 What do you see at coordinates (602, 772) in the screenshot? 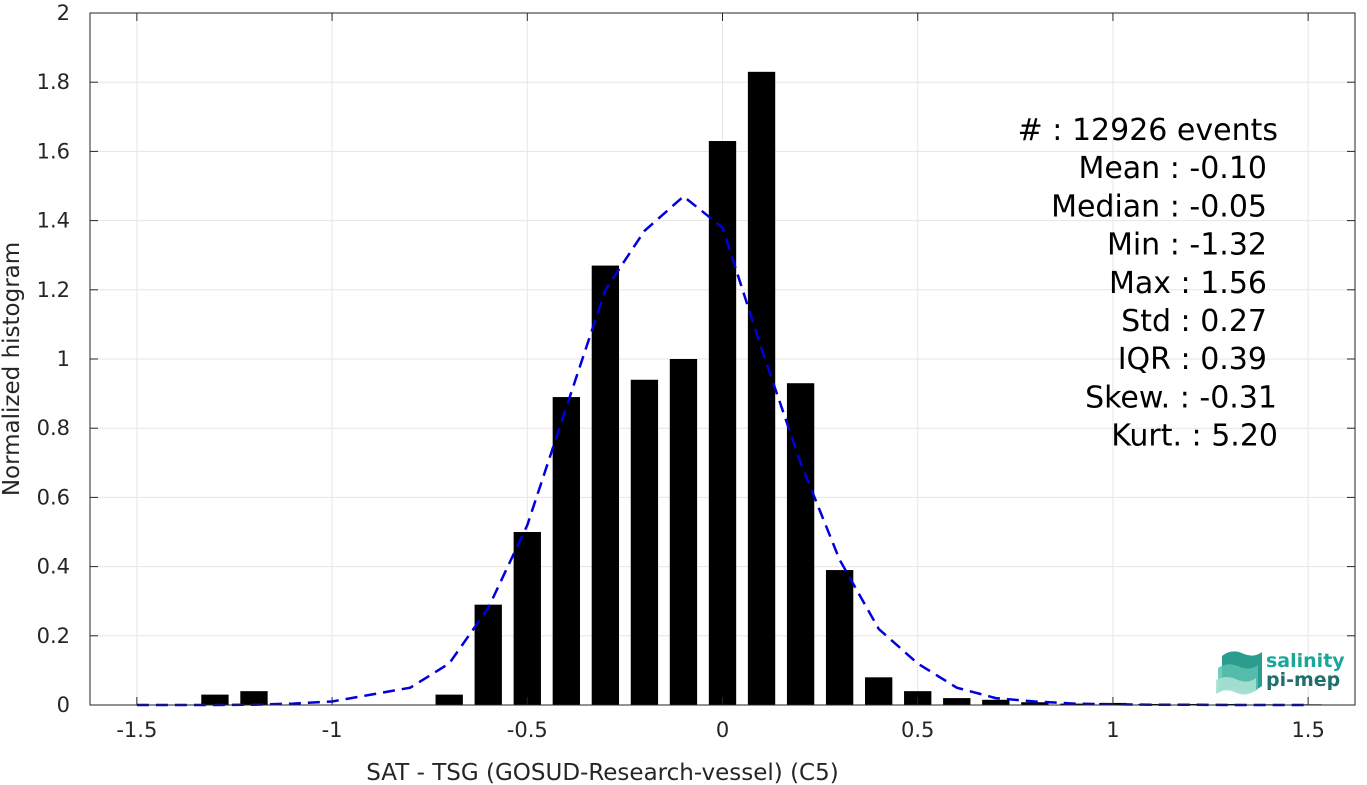
I see `x-axis-label: SAT - TSG (GOSUD-Research-vessel) (C5)` at bounding box center [602, 772].